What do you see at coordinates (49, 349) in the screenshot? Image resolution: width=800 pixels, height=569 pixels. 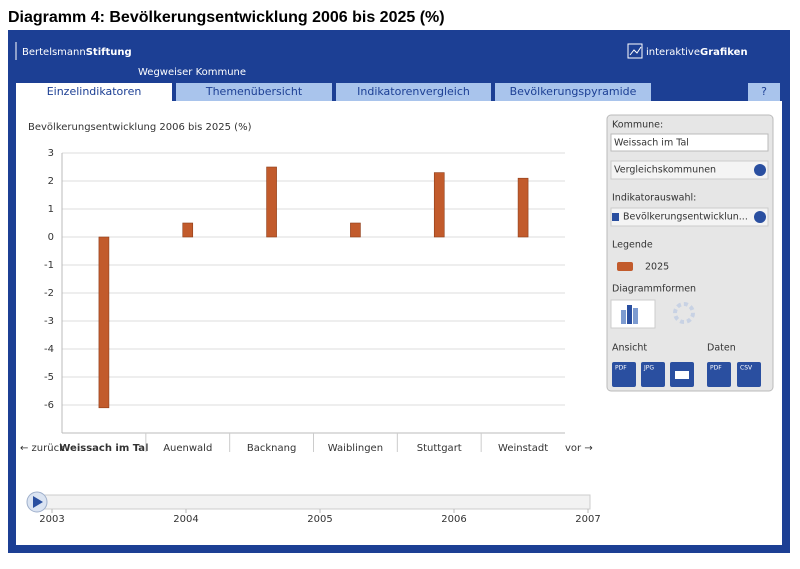 I see `y-tick-label: -4` at bounding box center [49, 349].